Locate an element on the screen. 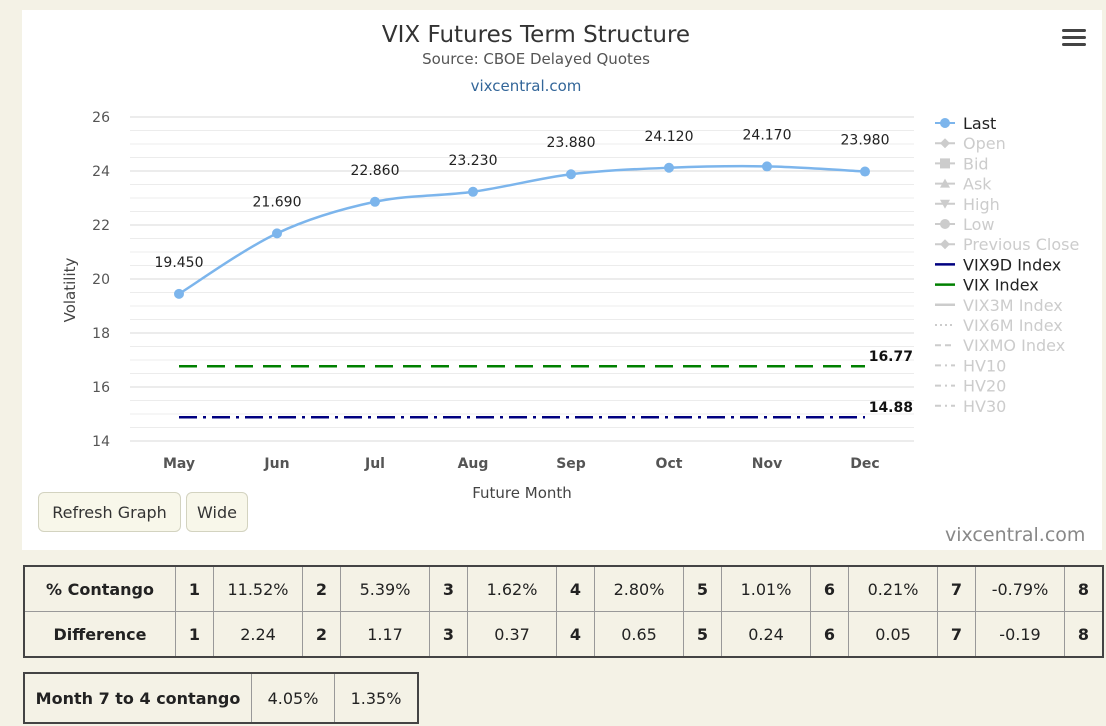 The width and height of the screenshot is (1106, 726). chart-title: VIX Futures Term Structure is located at coordinates (536, 35).